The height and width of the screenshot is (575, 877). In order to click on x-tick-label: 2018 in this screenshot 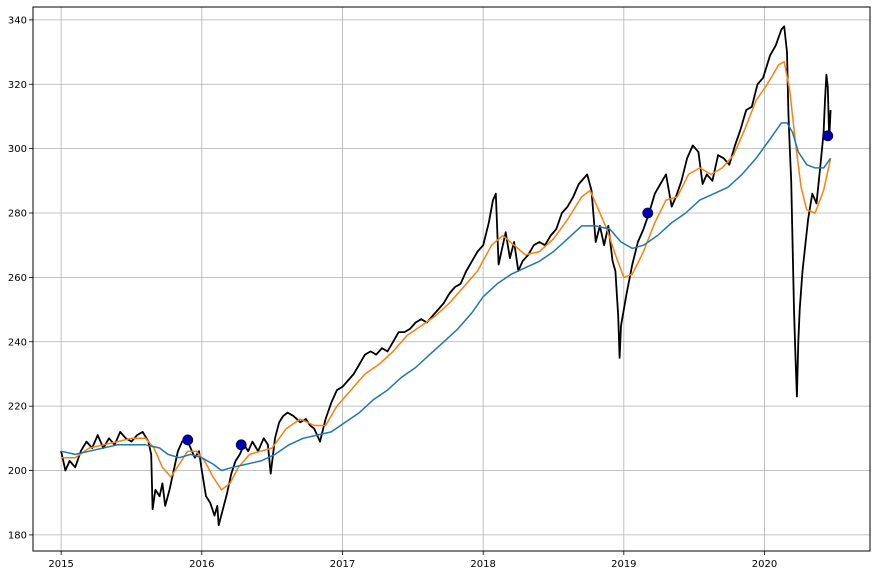, I will do `click(482, 564)`.